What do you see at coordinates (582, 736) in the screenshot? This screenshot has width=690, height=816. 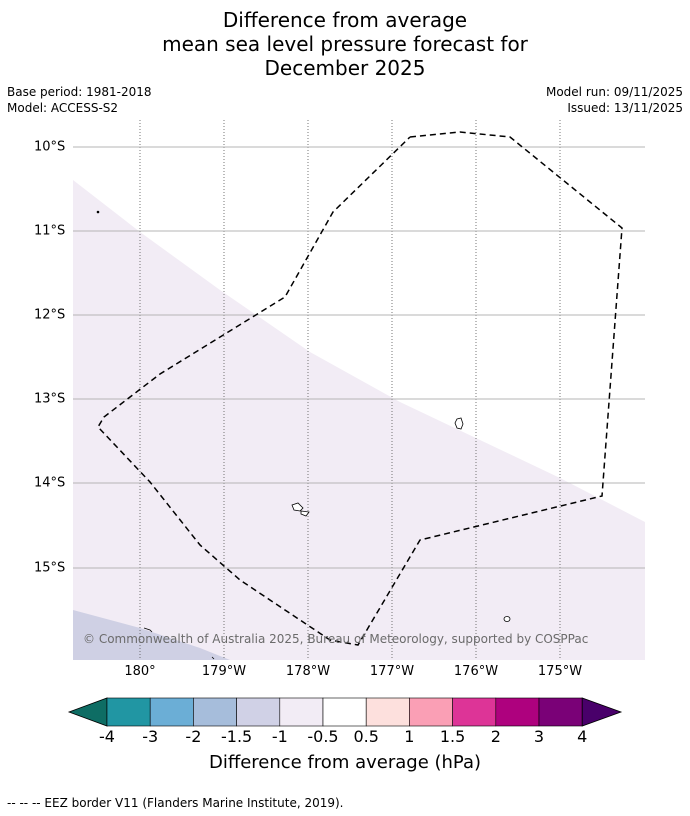 I see `colorbar-tick-label: 4` at bounding box center [582, 736].